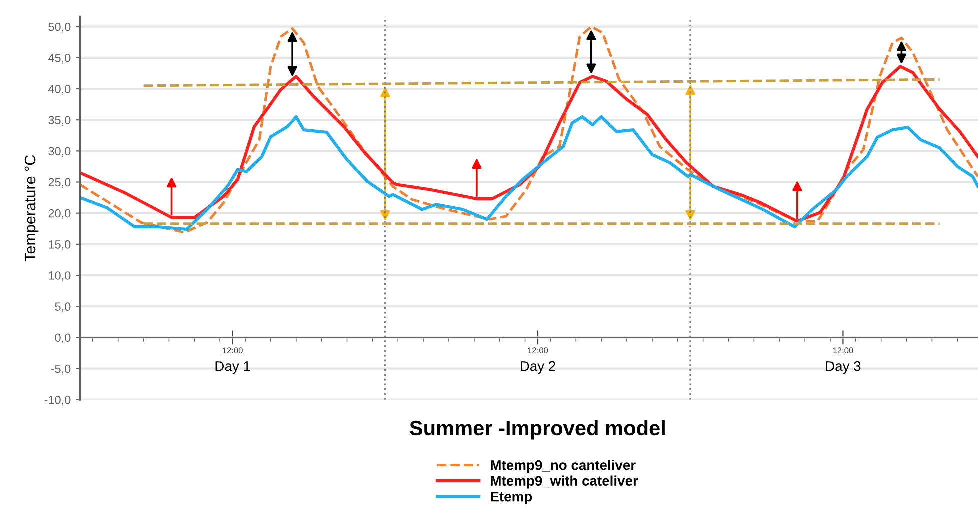  Describe the element at coordinates (59, 121) in the screenshot. I see `y-tick-label: 35,0` at that location.